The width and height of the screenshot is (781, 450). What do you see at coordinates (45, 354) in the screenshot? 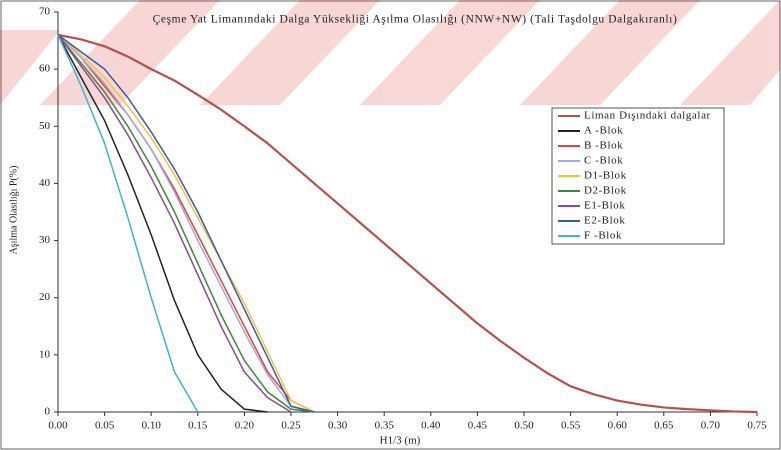
I see `y-tick-label: 10` at bounding box center [45, 354].